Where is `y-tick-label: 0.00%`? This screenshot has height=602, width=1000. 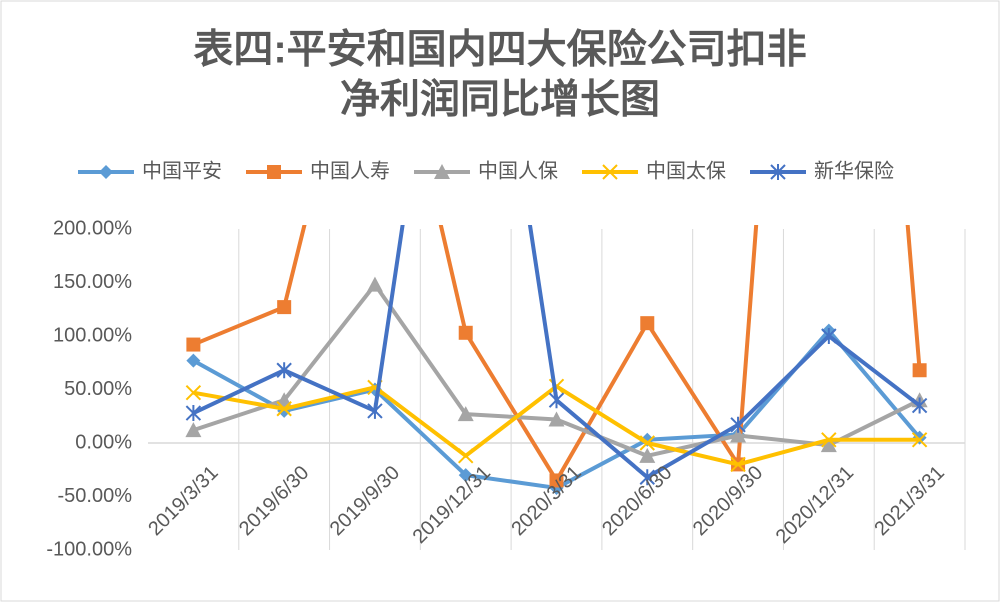
y-tick-label: 0.00% is located at coordinates (103, 442).